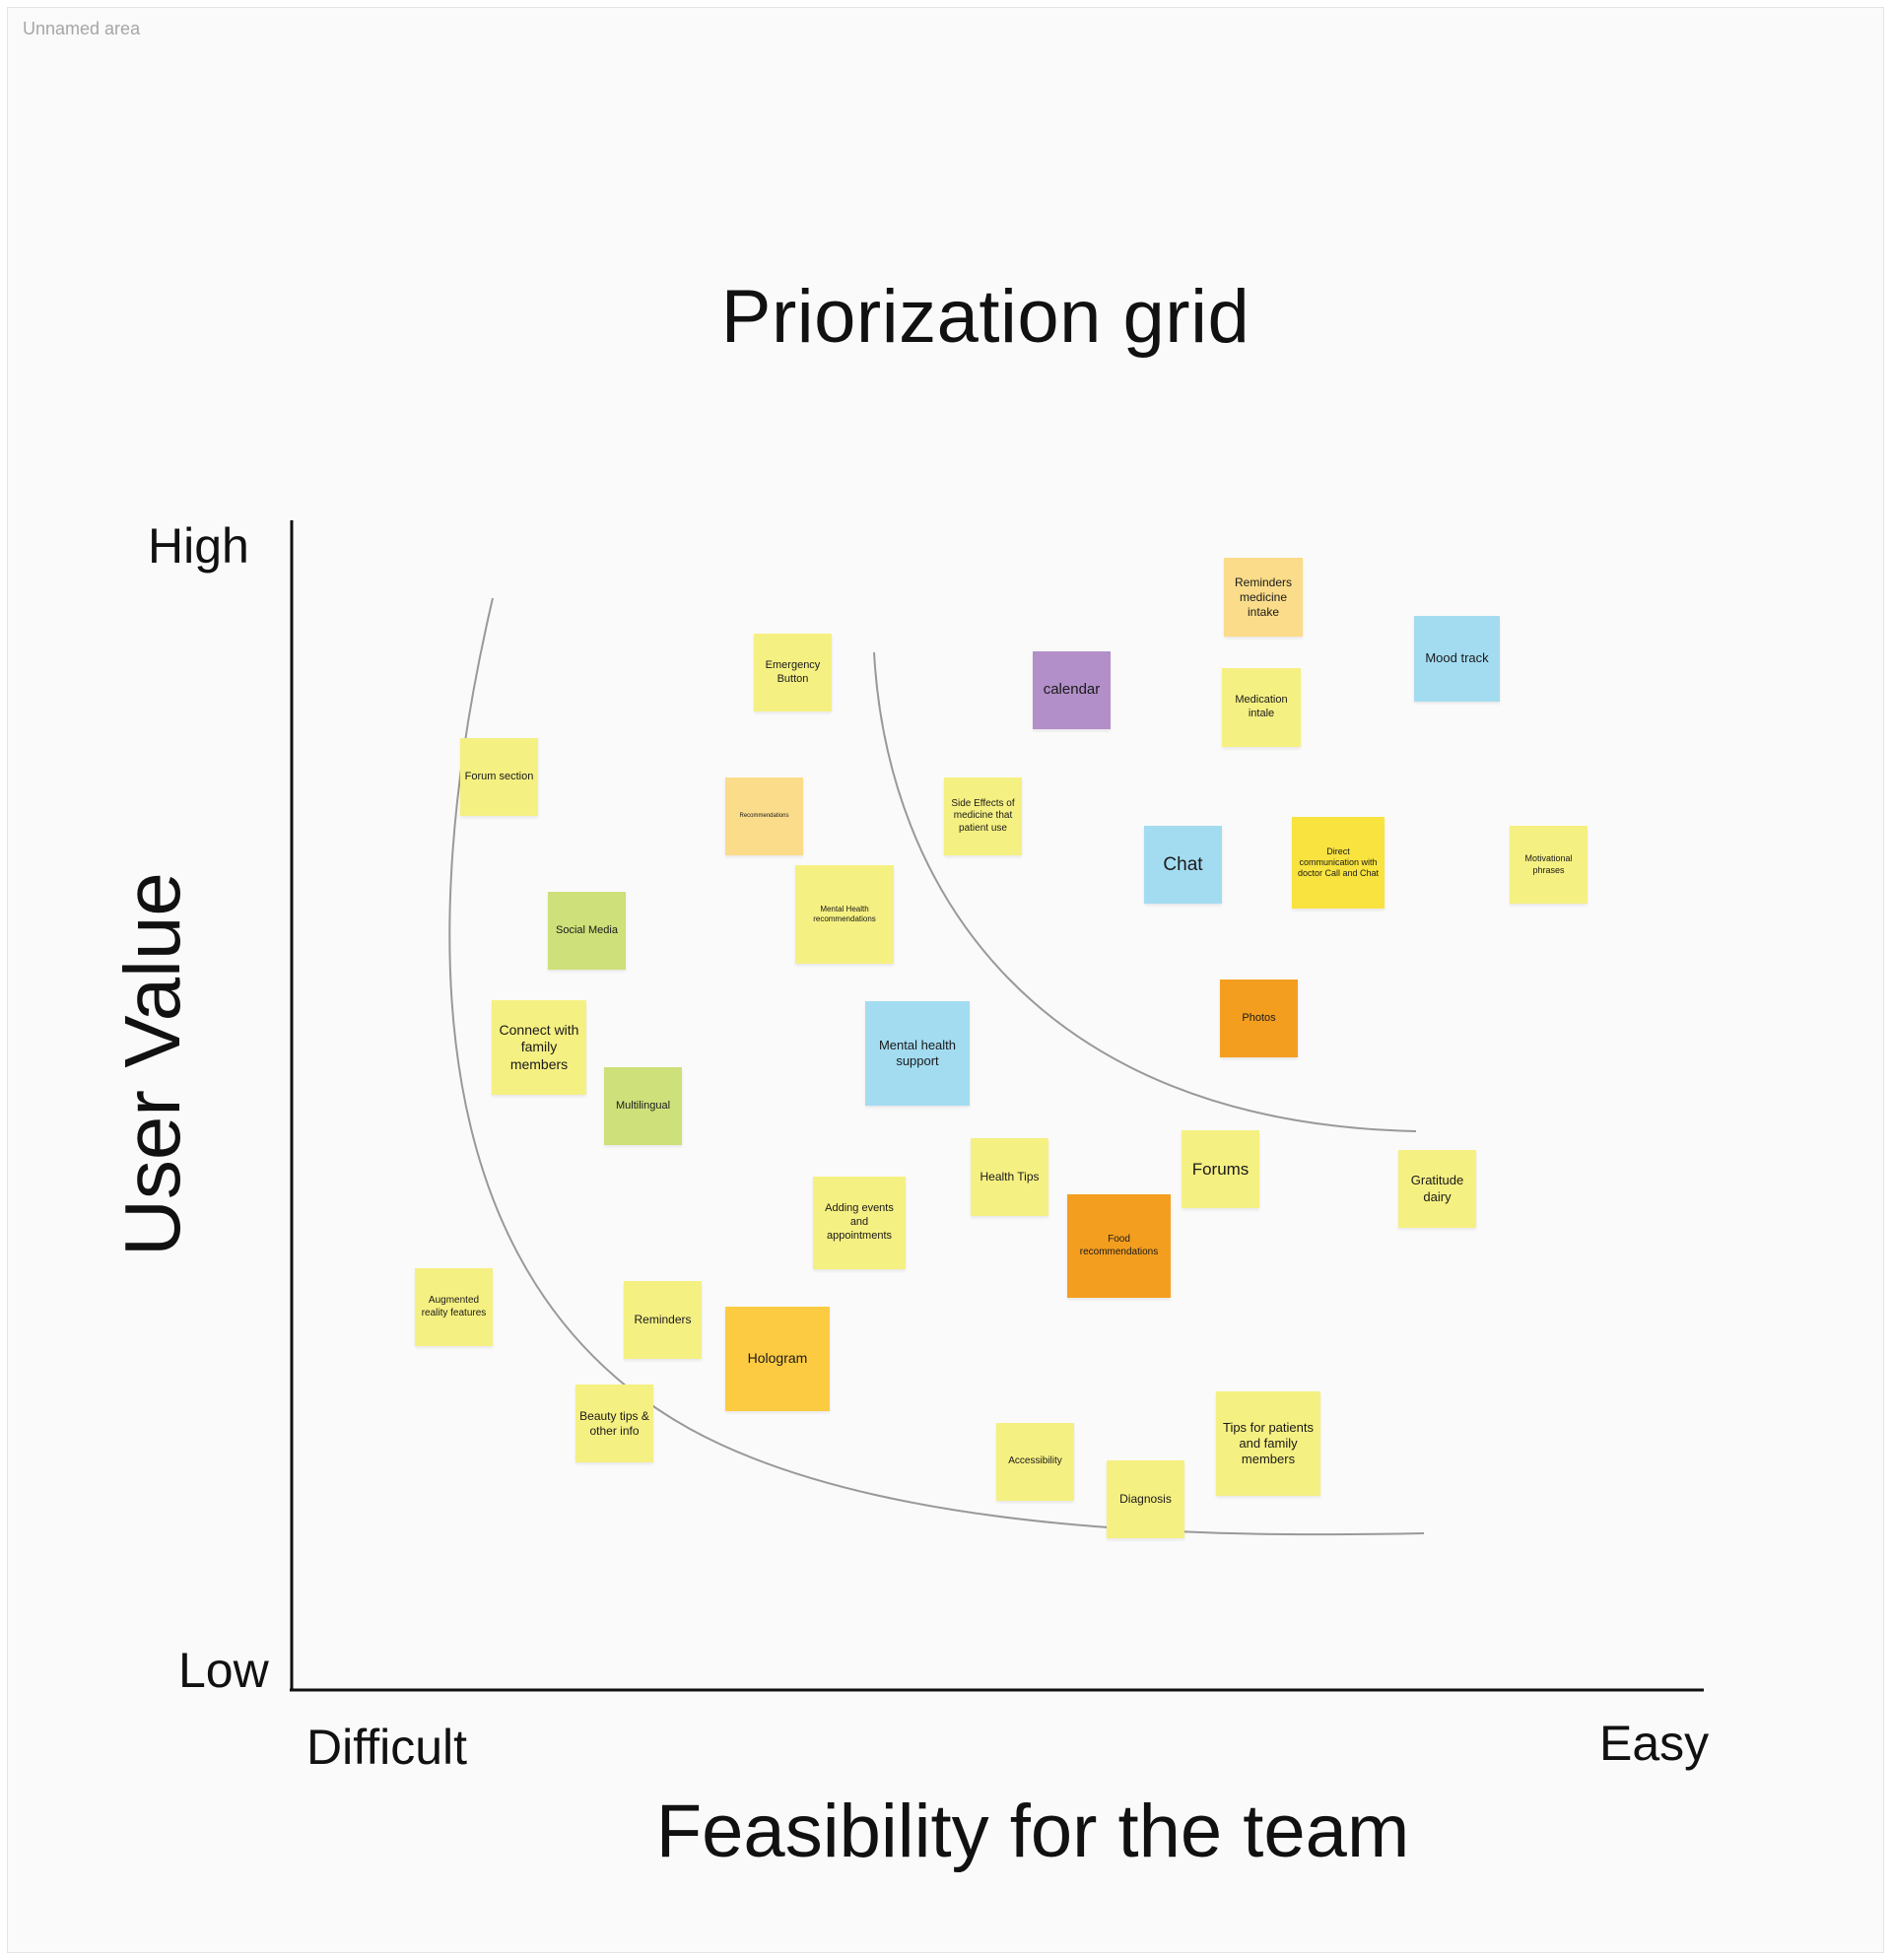 The image size is (1892, 1960). Describe the element at coordinates (1261, 707) in the screenshot. I see `sticky-note-medication-intake: Medication intale` at that location.